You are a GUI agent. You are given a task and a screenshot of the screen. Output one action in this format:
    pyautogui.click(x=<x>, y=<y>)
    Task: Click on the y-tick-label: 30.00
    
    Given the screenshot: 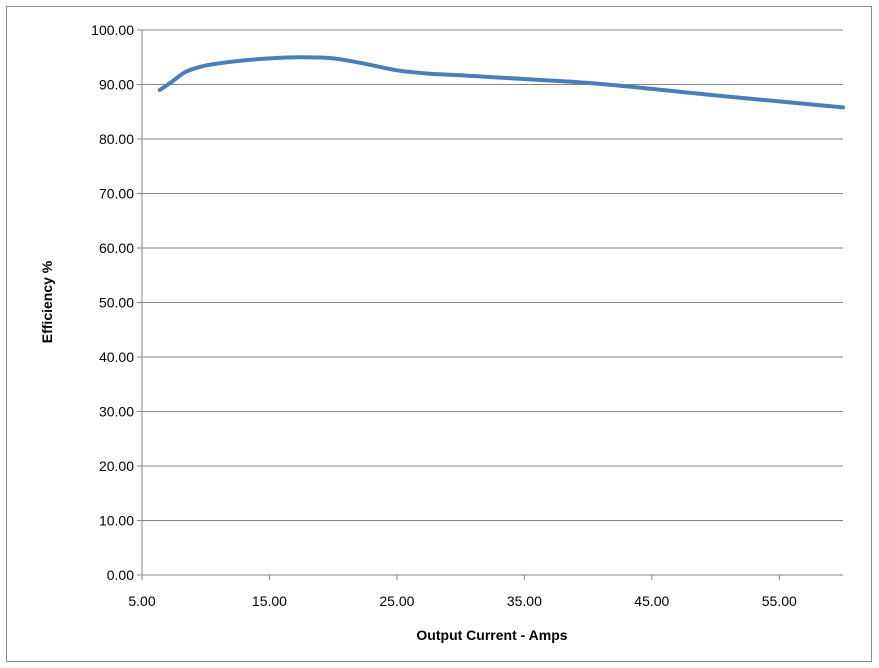 What is the action you would take?
    pyautogui.click(x=116, y=412)
    